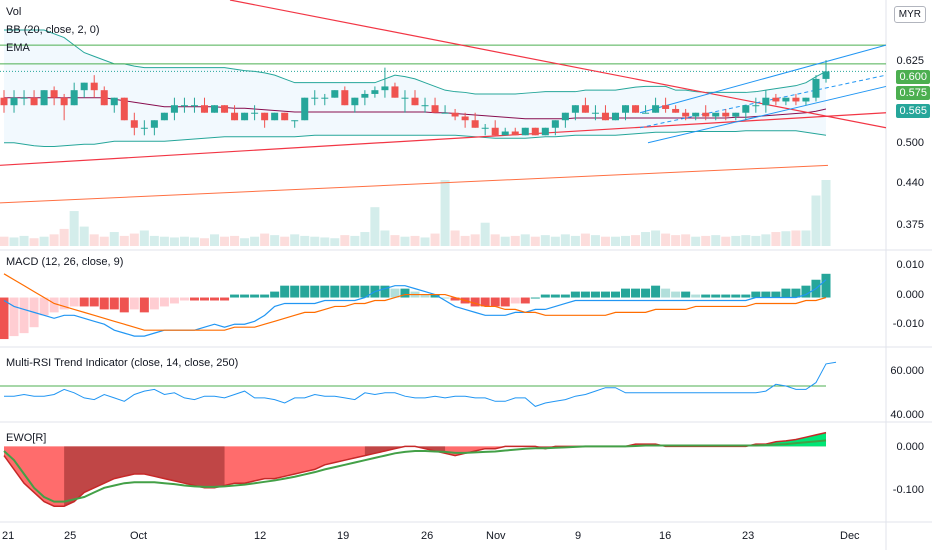 The width and height of the screenshot is (932, 550). I want to click on ema-label: EMA, so click(18, 48).